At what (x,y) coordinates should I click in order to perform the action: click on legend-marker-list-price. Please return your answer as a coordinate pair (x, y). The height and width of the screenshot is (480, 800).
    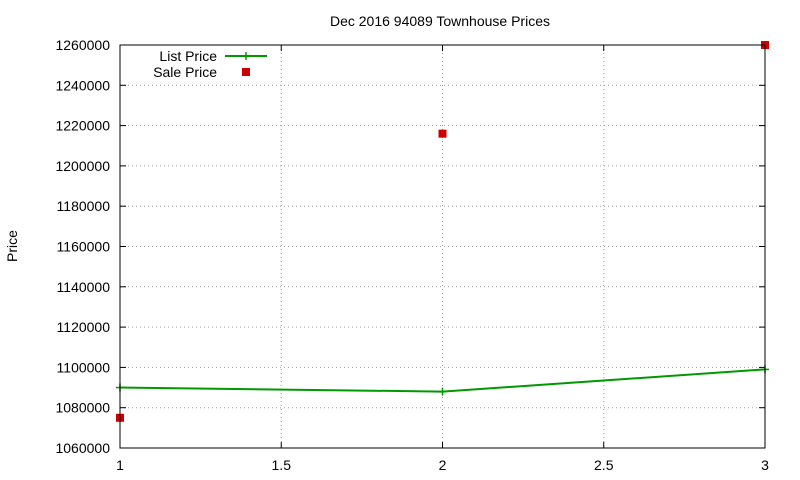
    Looking at the image, I should click on (246, 56).